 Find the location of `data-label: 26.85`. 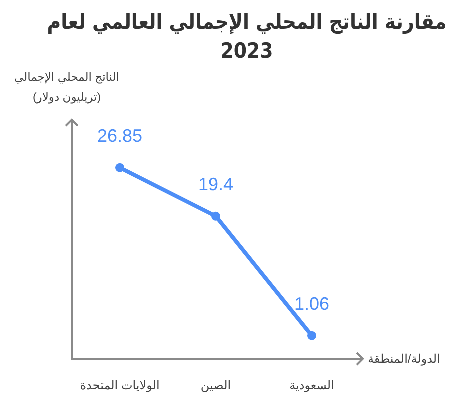

data-label: 26.85 is located at coordinates (120, 136).